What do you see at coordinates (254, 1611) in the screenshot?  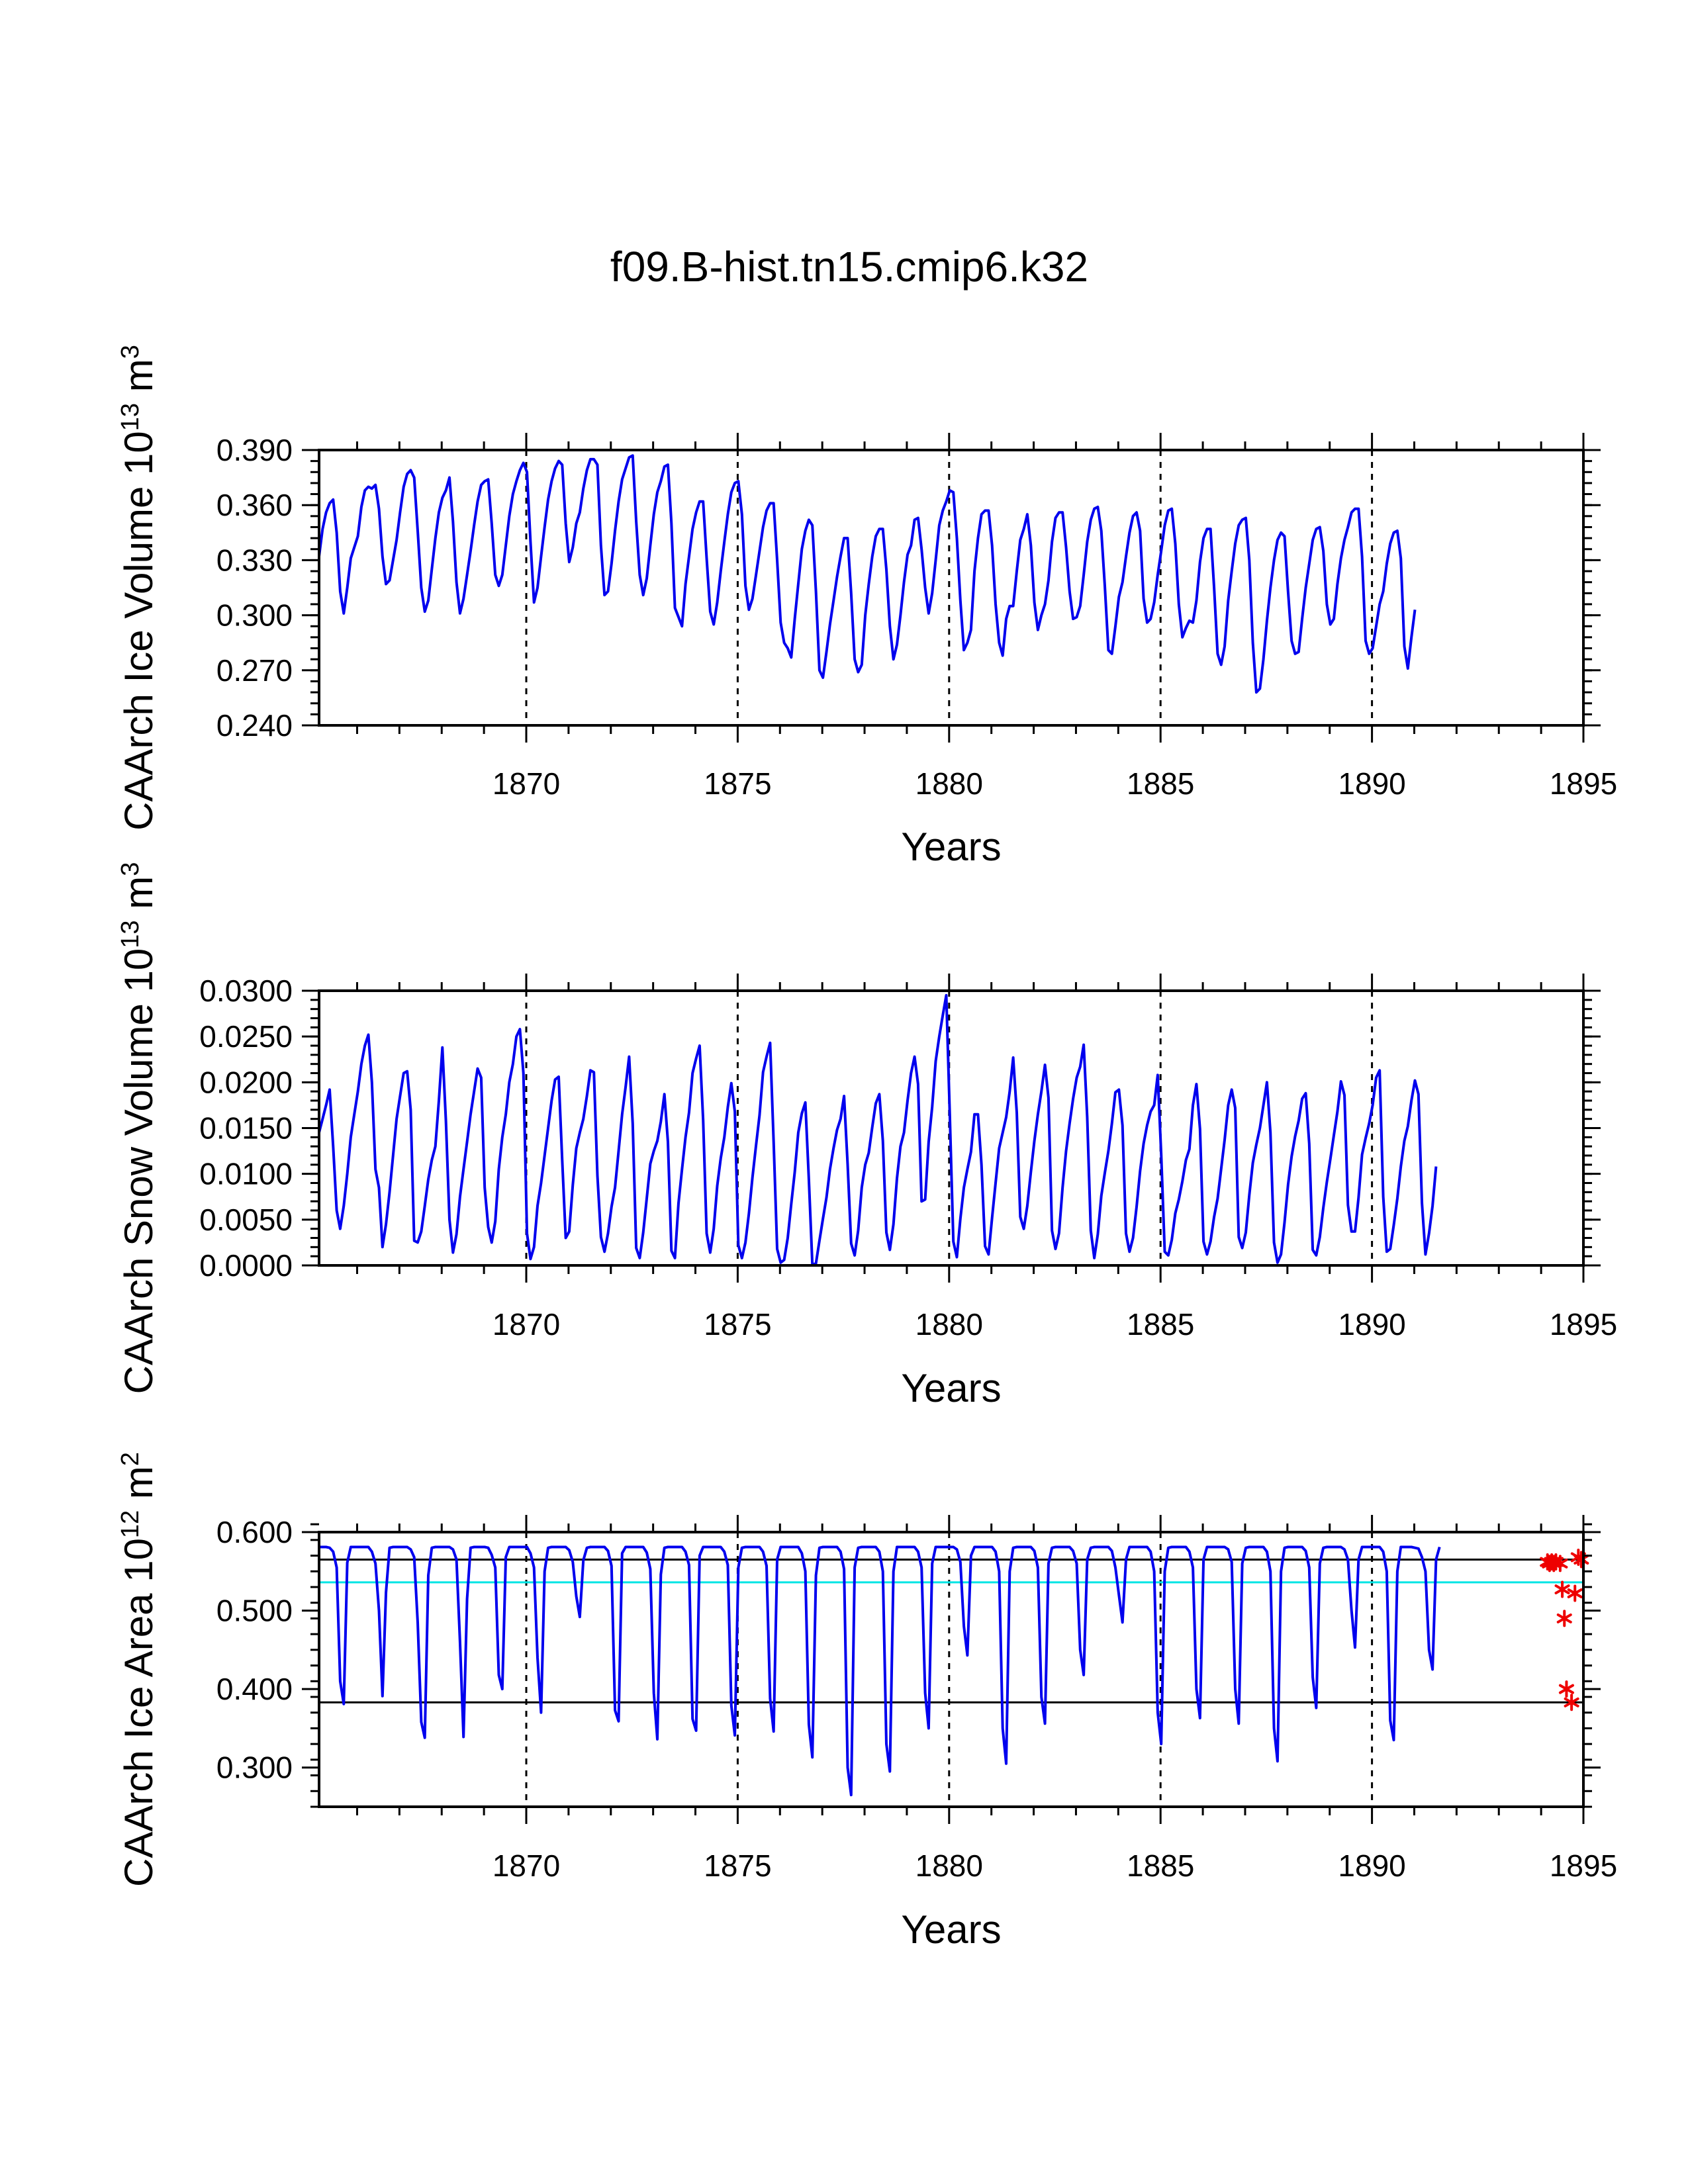 I see `ice-area-y-tick-label: 0.500` at bounding box center [254, 1611].